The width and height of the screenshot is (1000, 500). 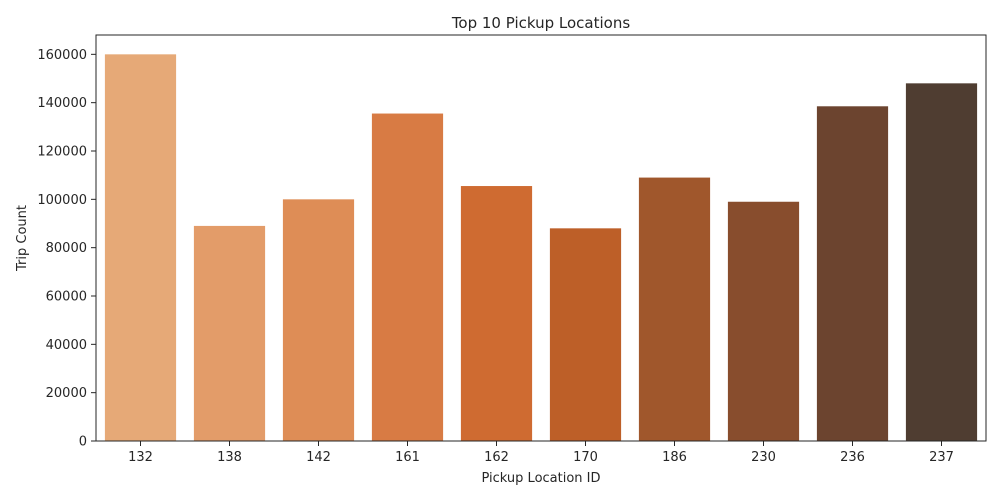 I want to click on x-tick-label: 237, so click(x=941, y=457).